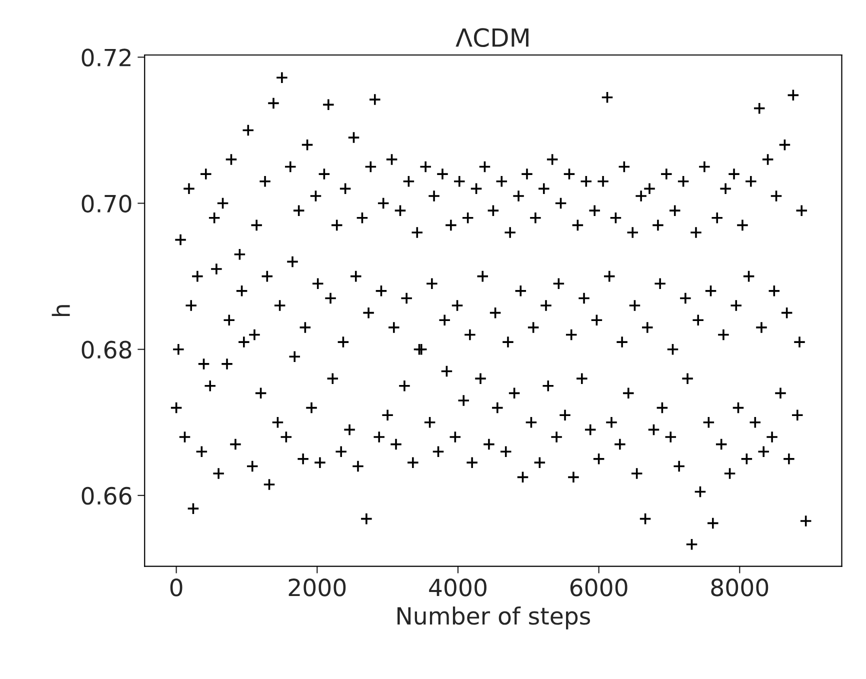  I want to click on x-axis-title: Number of steps, so click(494, 618).